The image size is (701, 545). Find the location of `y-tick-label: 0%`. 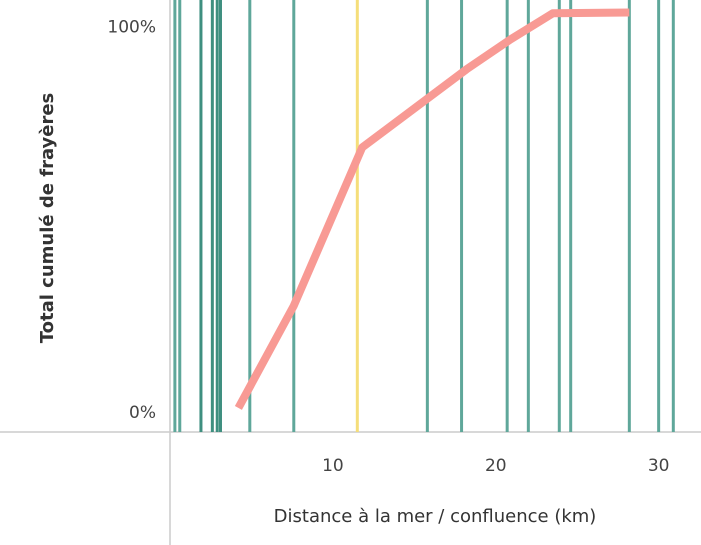

y-tick-label: 0% is located at coordinates (142, 413).